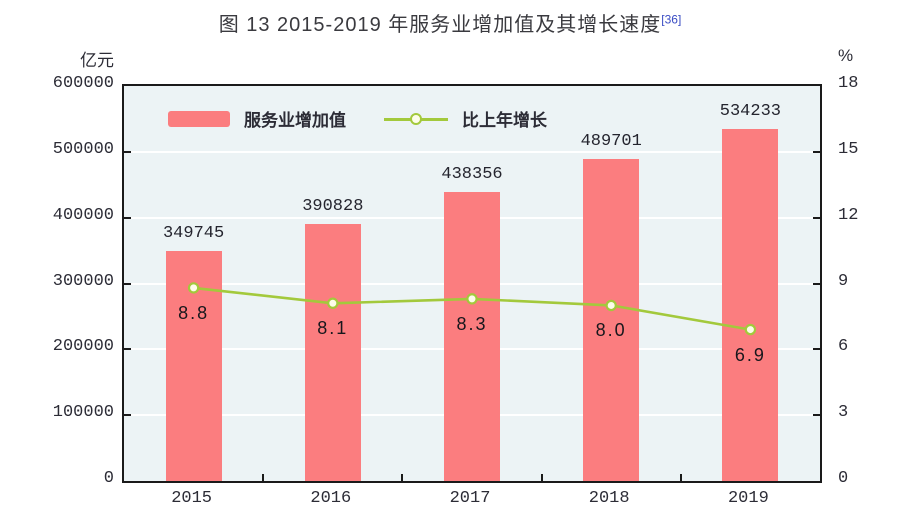 The image size is (900, 528). What do you see at coordinates (848, 149) in the screenshot?
I see `right-axis-tick-label: 15` at bounding box center [848, 149].